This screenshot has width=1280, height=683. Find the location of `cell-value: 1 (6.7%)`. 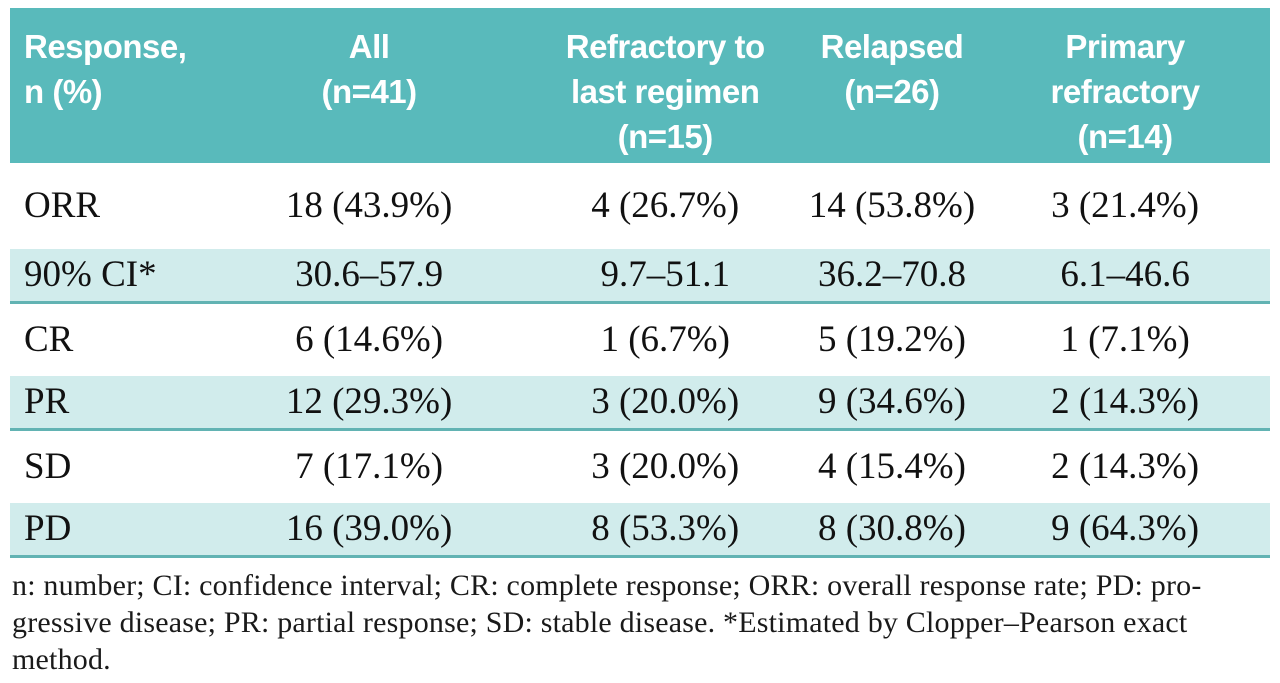

cell-value: 1 (6.7%) is located at coordinates (665, 339).